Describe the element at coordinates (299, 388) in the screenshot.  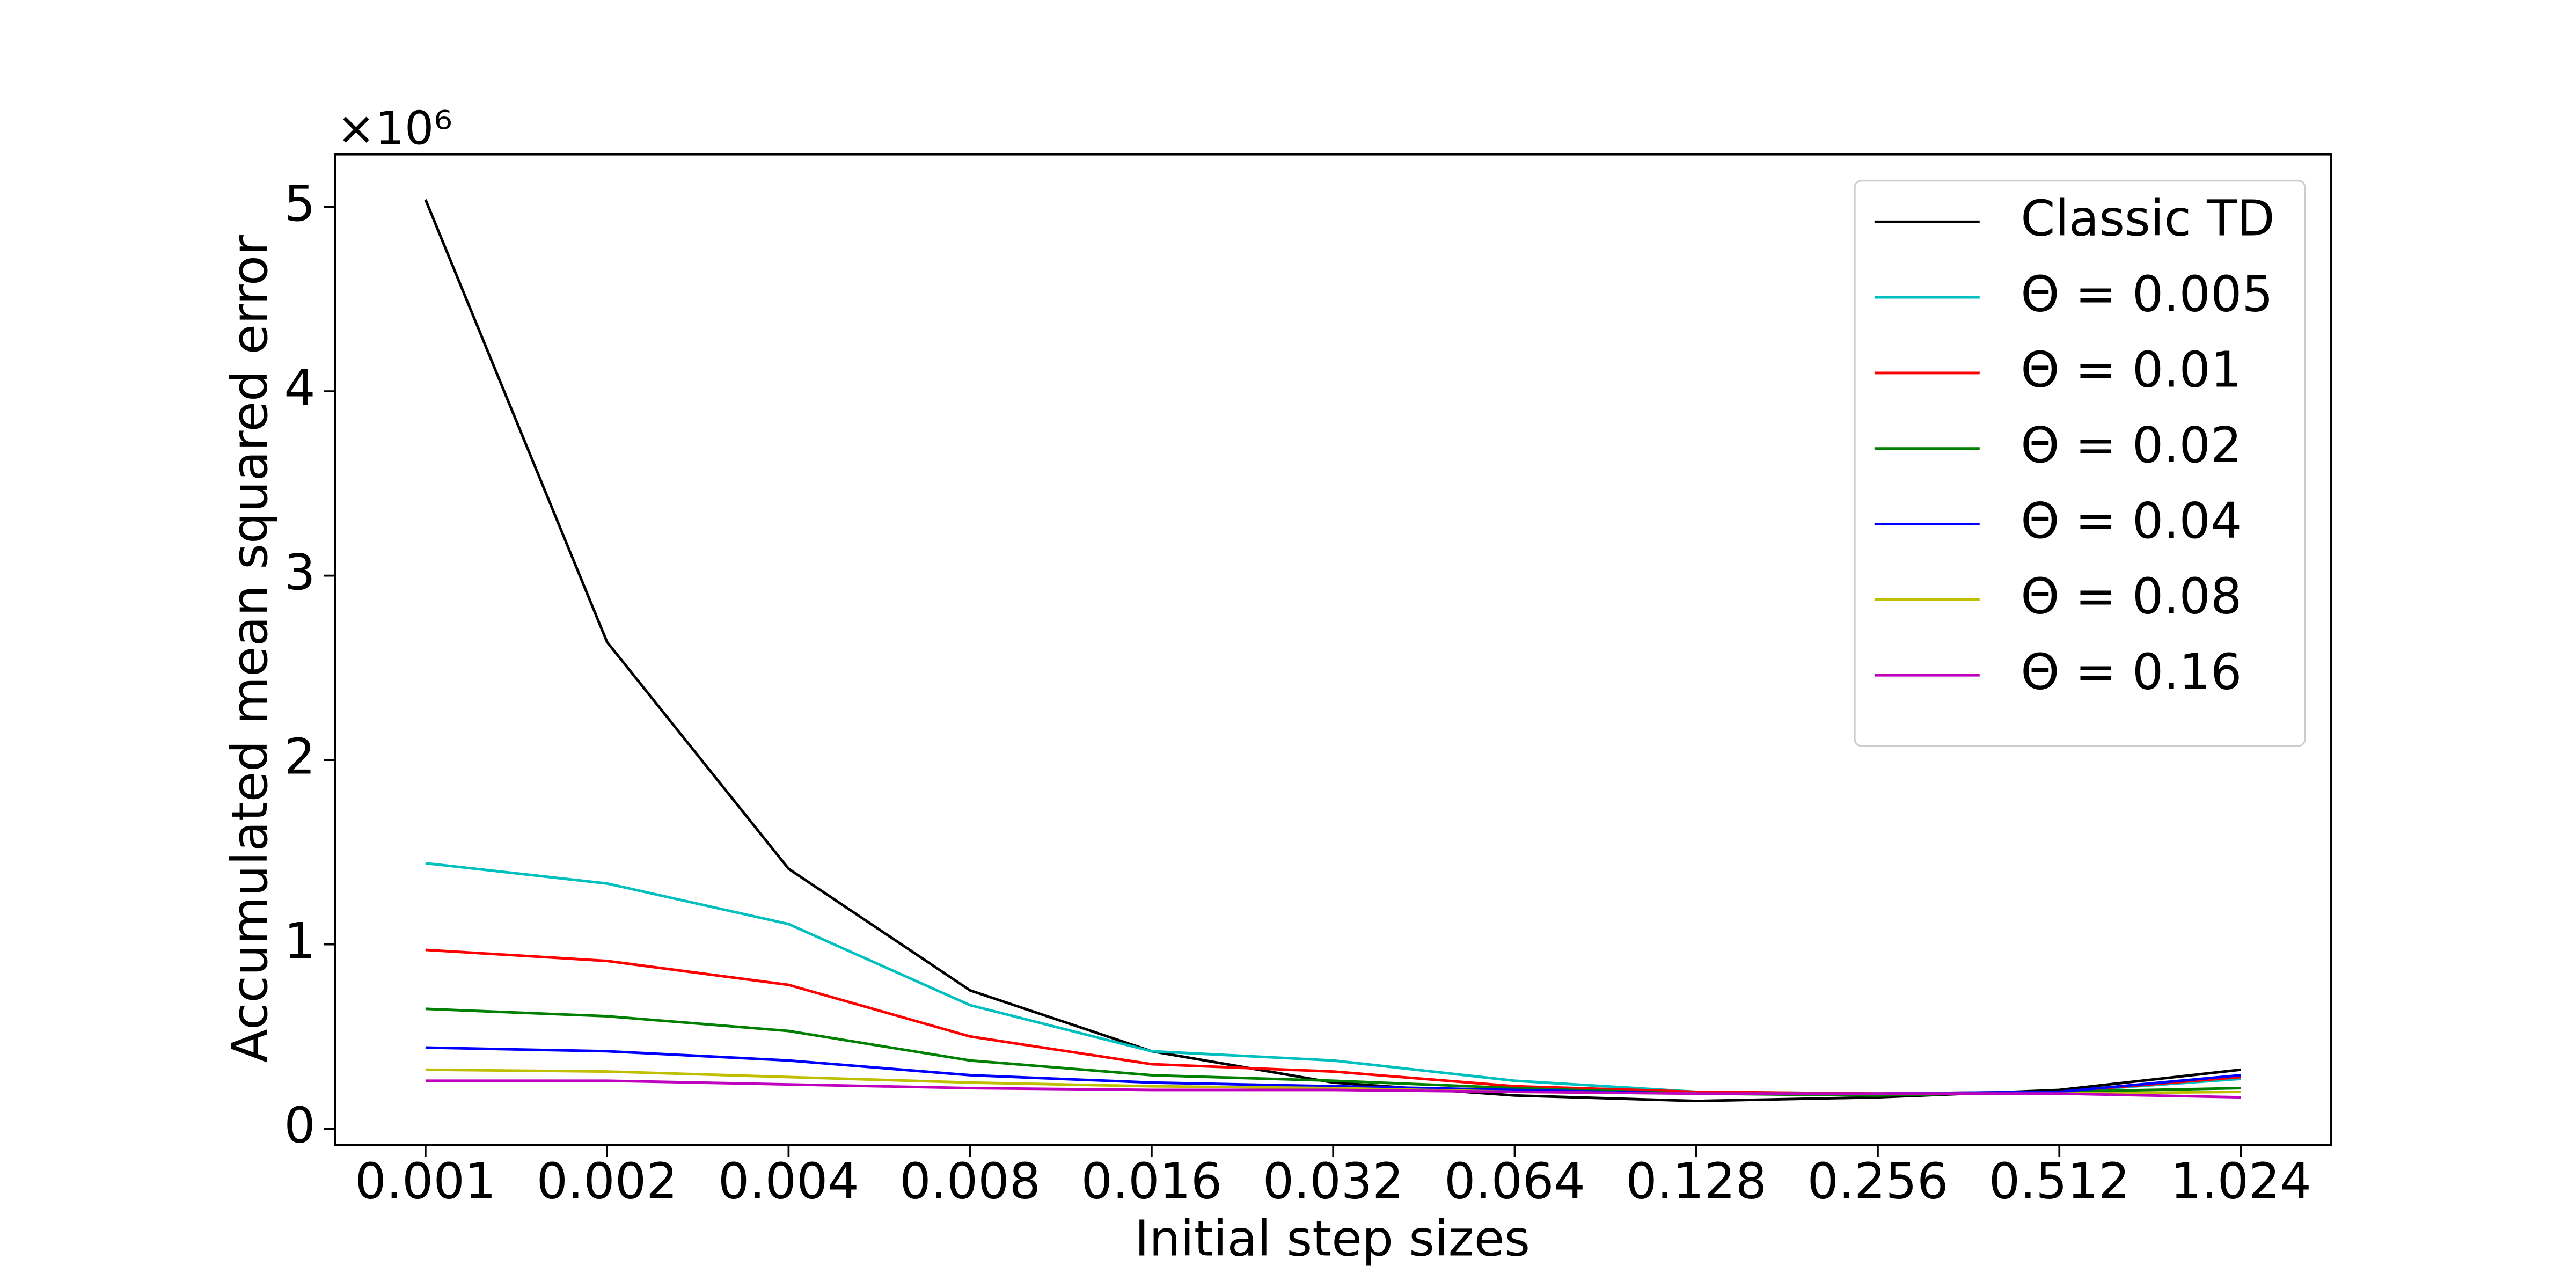
I see `y-tick-label: 4` at that location.